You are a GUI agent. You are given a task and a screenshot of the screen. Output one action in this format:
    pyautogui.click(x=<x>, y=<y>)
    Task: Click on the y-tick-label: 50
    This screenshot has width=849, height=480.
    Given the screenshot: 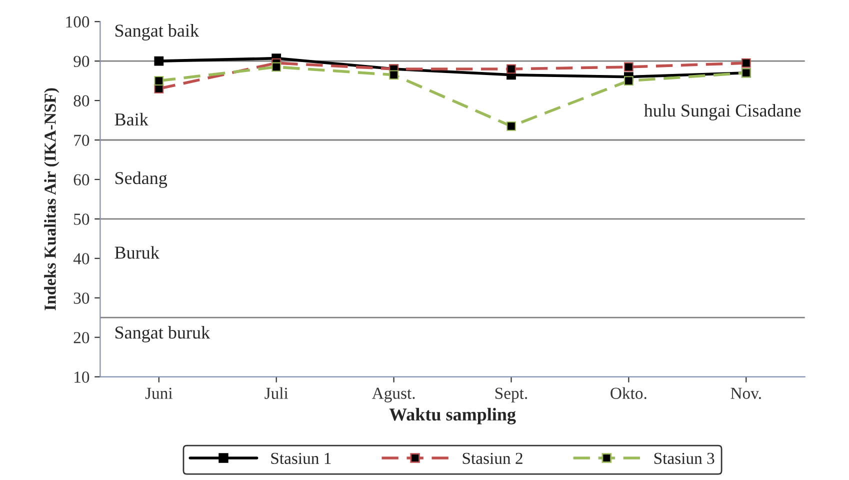 What is the action you would take?
    pyautogui.click(x=82, y=219)
    